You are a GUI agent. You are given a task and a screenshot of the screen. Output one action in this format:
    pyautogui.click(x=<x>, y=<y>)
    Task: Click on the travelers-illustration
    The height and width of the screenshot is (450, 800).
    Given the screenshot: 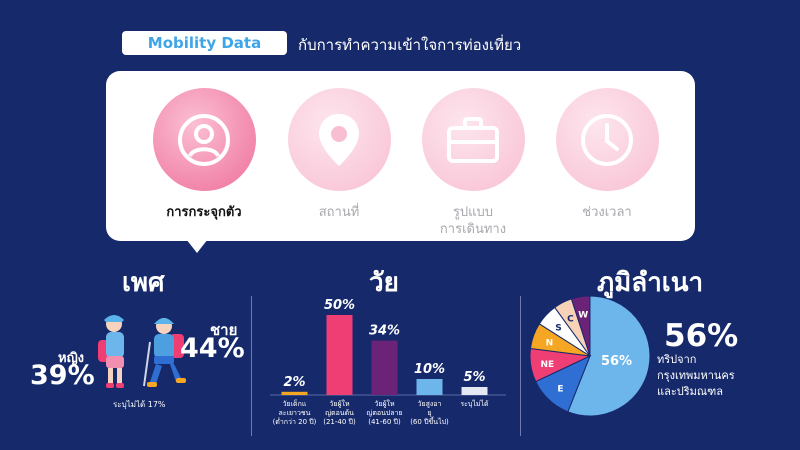 What is the action you would take?
    pyautogui.click(x=142, y=351)
    